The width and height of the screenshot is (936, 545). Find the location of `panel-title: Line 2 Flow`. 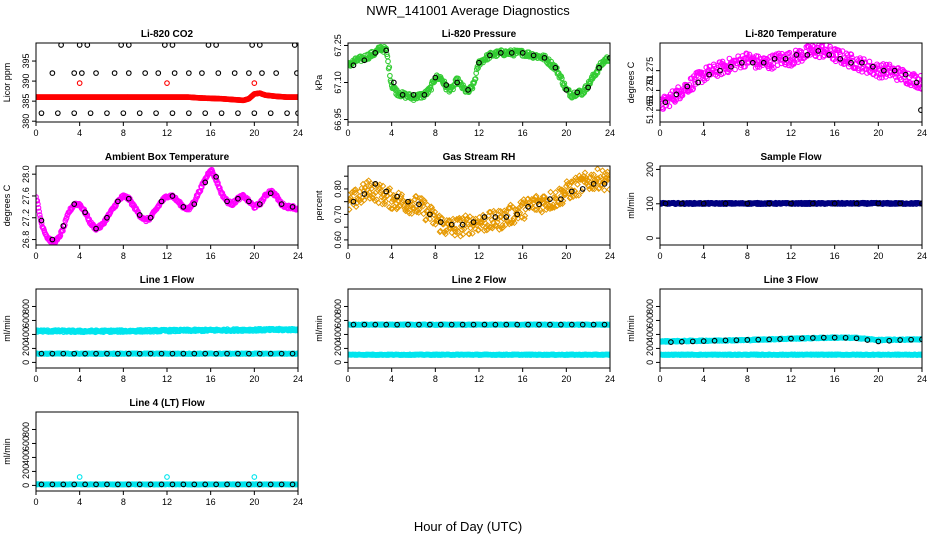

panel-title: Line 2 Flow is located at coordinates (479, 280).